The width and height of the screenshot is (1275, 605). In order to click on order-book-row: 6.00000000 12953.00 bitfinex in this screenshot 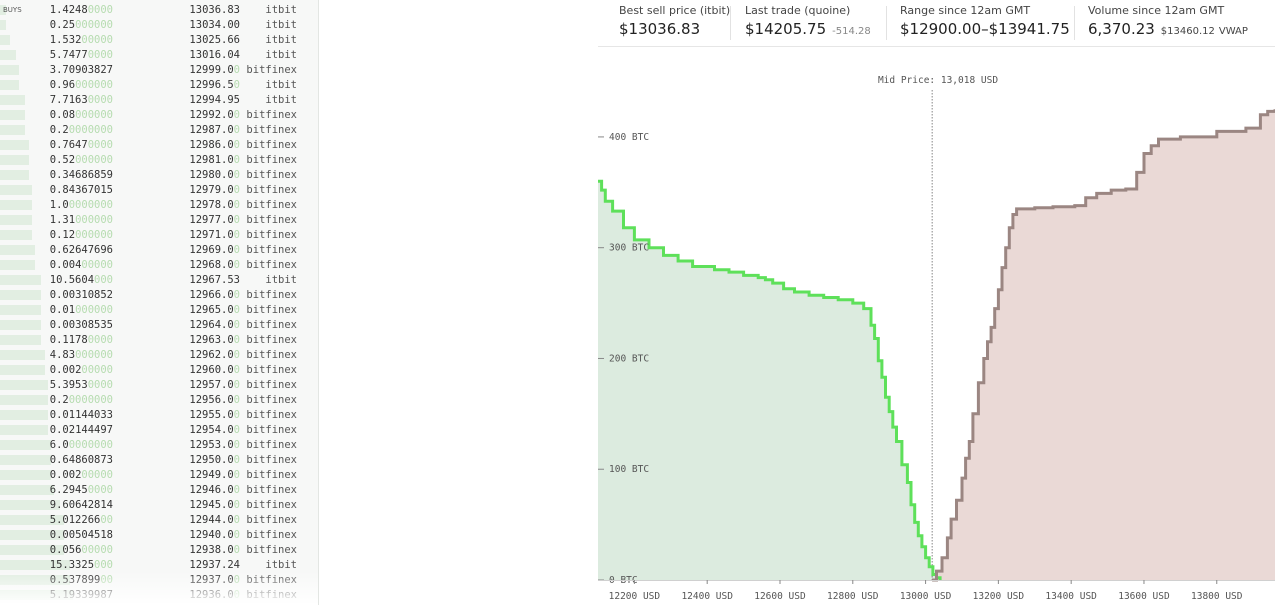, I will do `click(159, 445)`.